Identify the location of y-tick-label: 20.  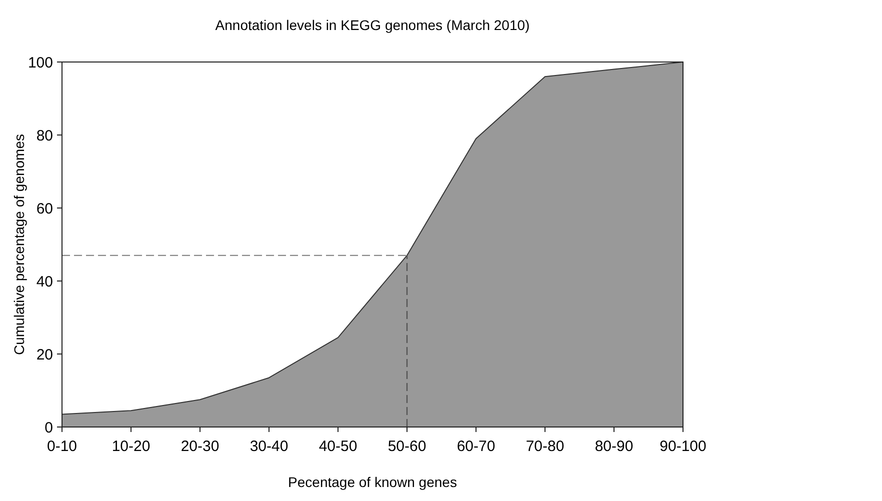
(44, 355).